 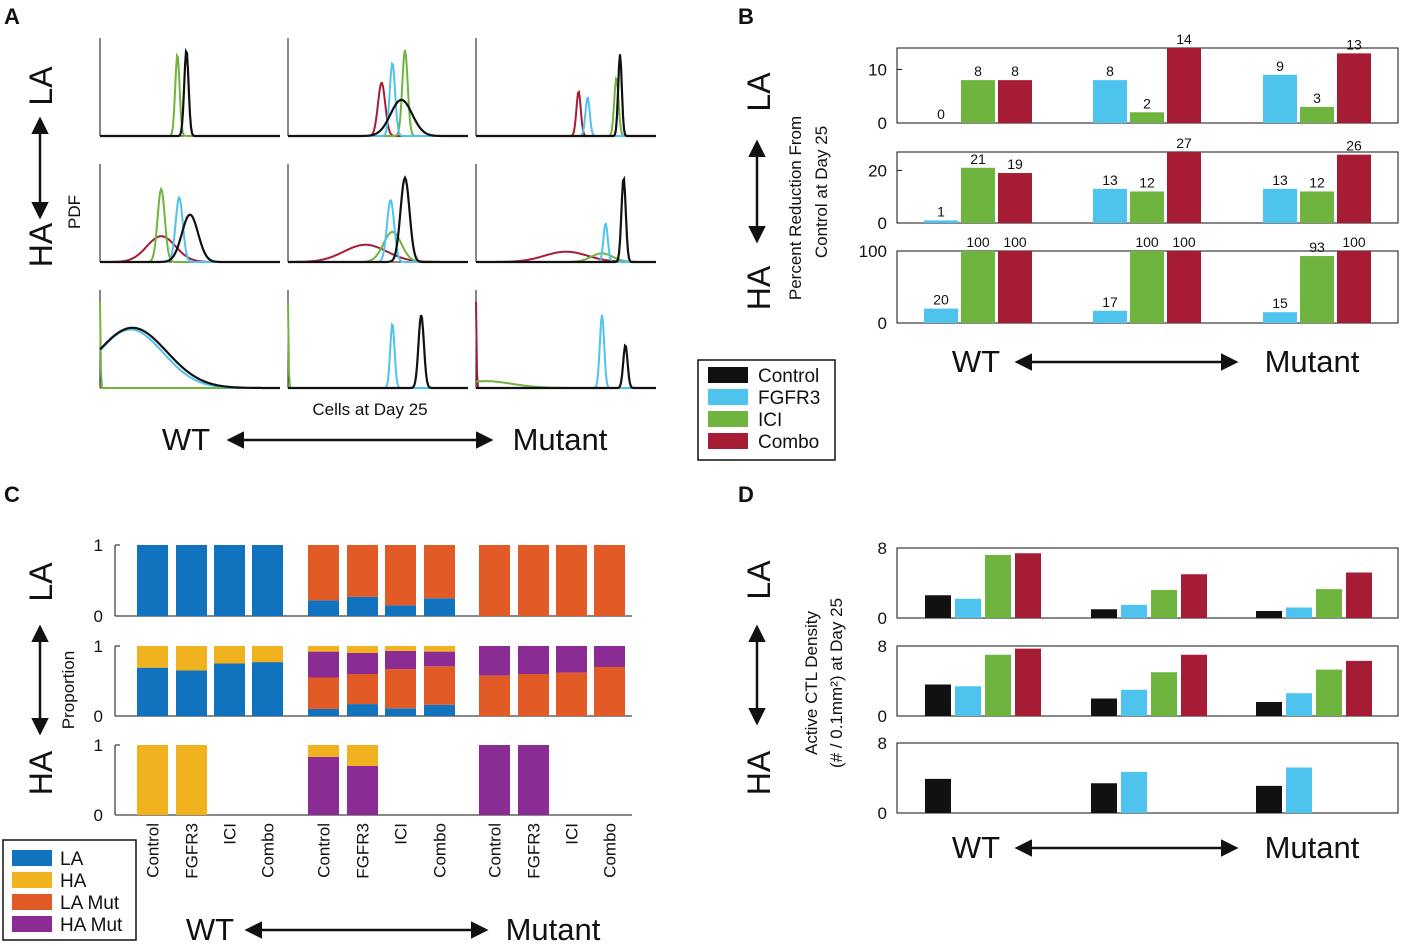 What do you see at coordinates (789, 398) in the screenshot?
I see `legend-label-fgfr3: FGFR3` at bounding box center [789, 398].